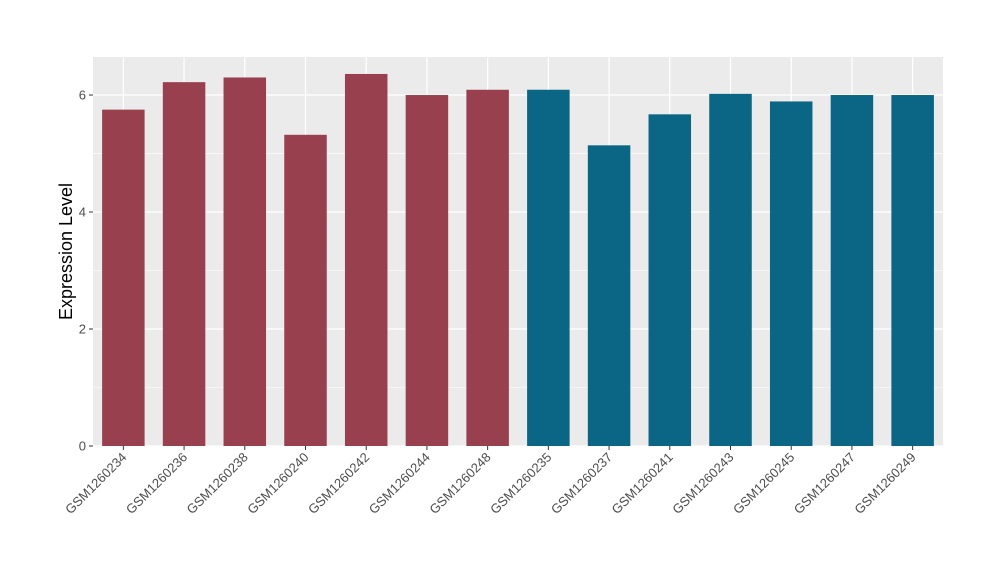 The height and width of the screenshot is (580, 1000). Describe the element at coordinates (82, 446) in the screenshot. I see `y-tick-label: 0` at that location.